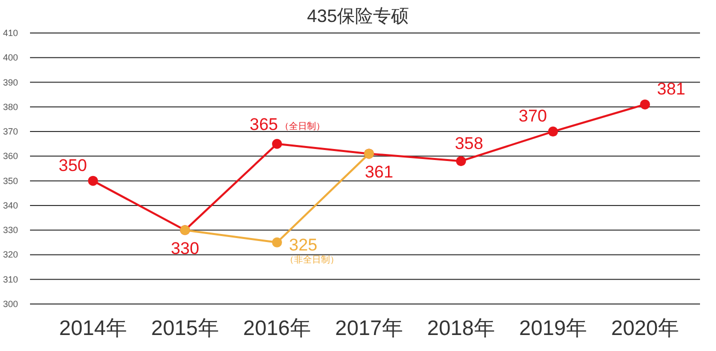 Image resolution: width=716 pixels, height=351 pixels. I want to click on y-tick-label: 360, so click(10, 156).